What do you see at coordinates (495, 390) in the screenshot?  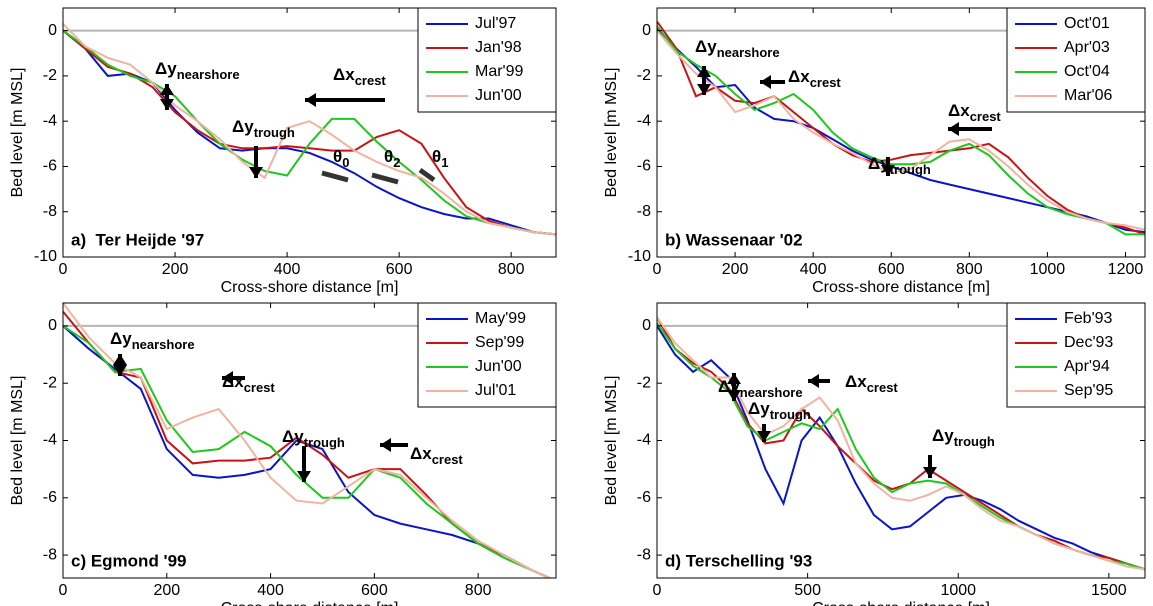 I see `legend-label: Jul'01` at bounding box center [495, 390].